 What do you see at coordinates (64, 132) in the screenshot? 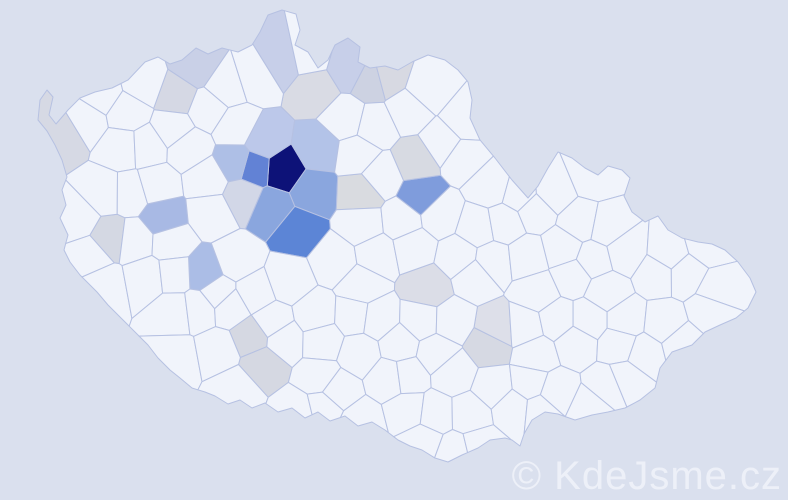
I see `region-karlovy-vary` at bounding box center [64, 132].